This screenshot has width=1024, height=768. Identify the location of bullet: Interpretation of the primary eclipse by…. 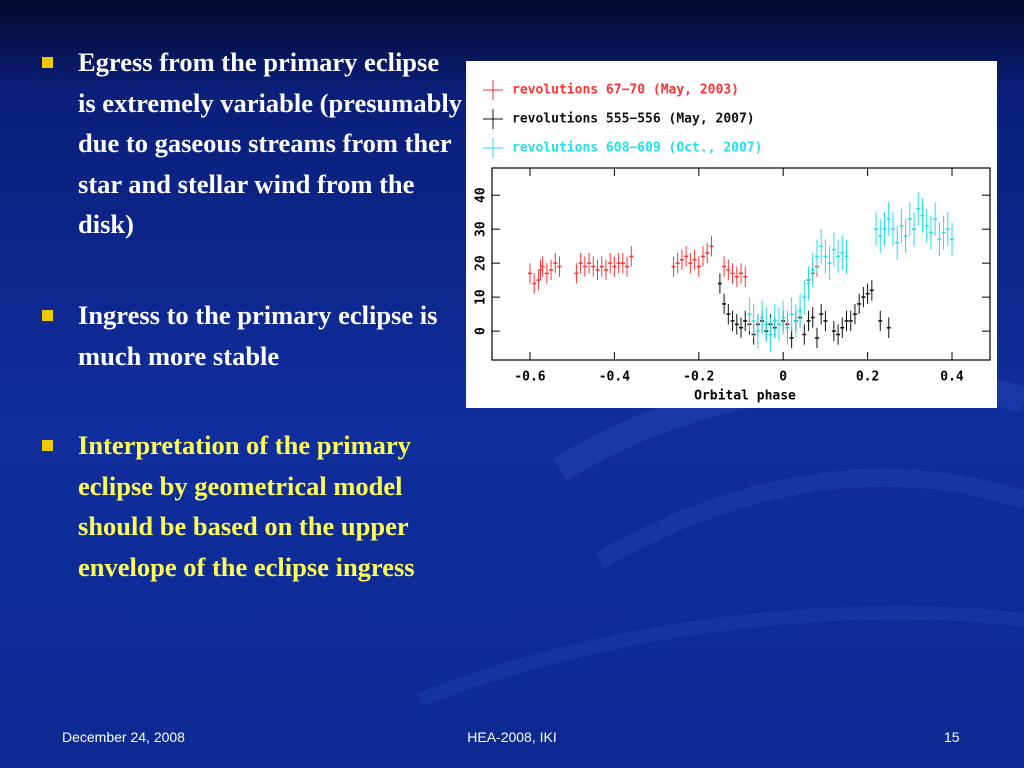
(252, 506).